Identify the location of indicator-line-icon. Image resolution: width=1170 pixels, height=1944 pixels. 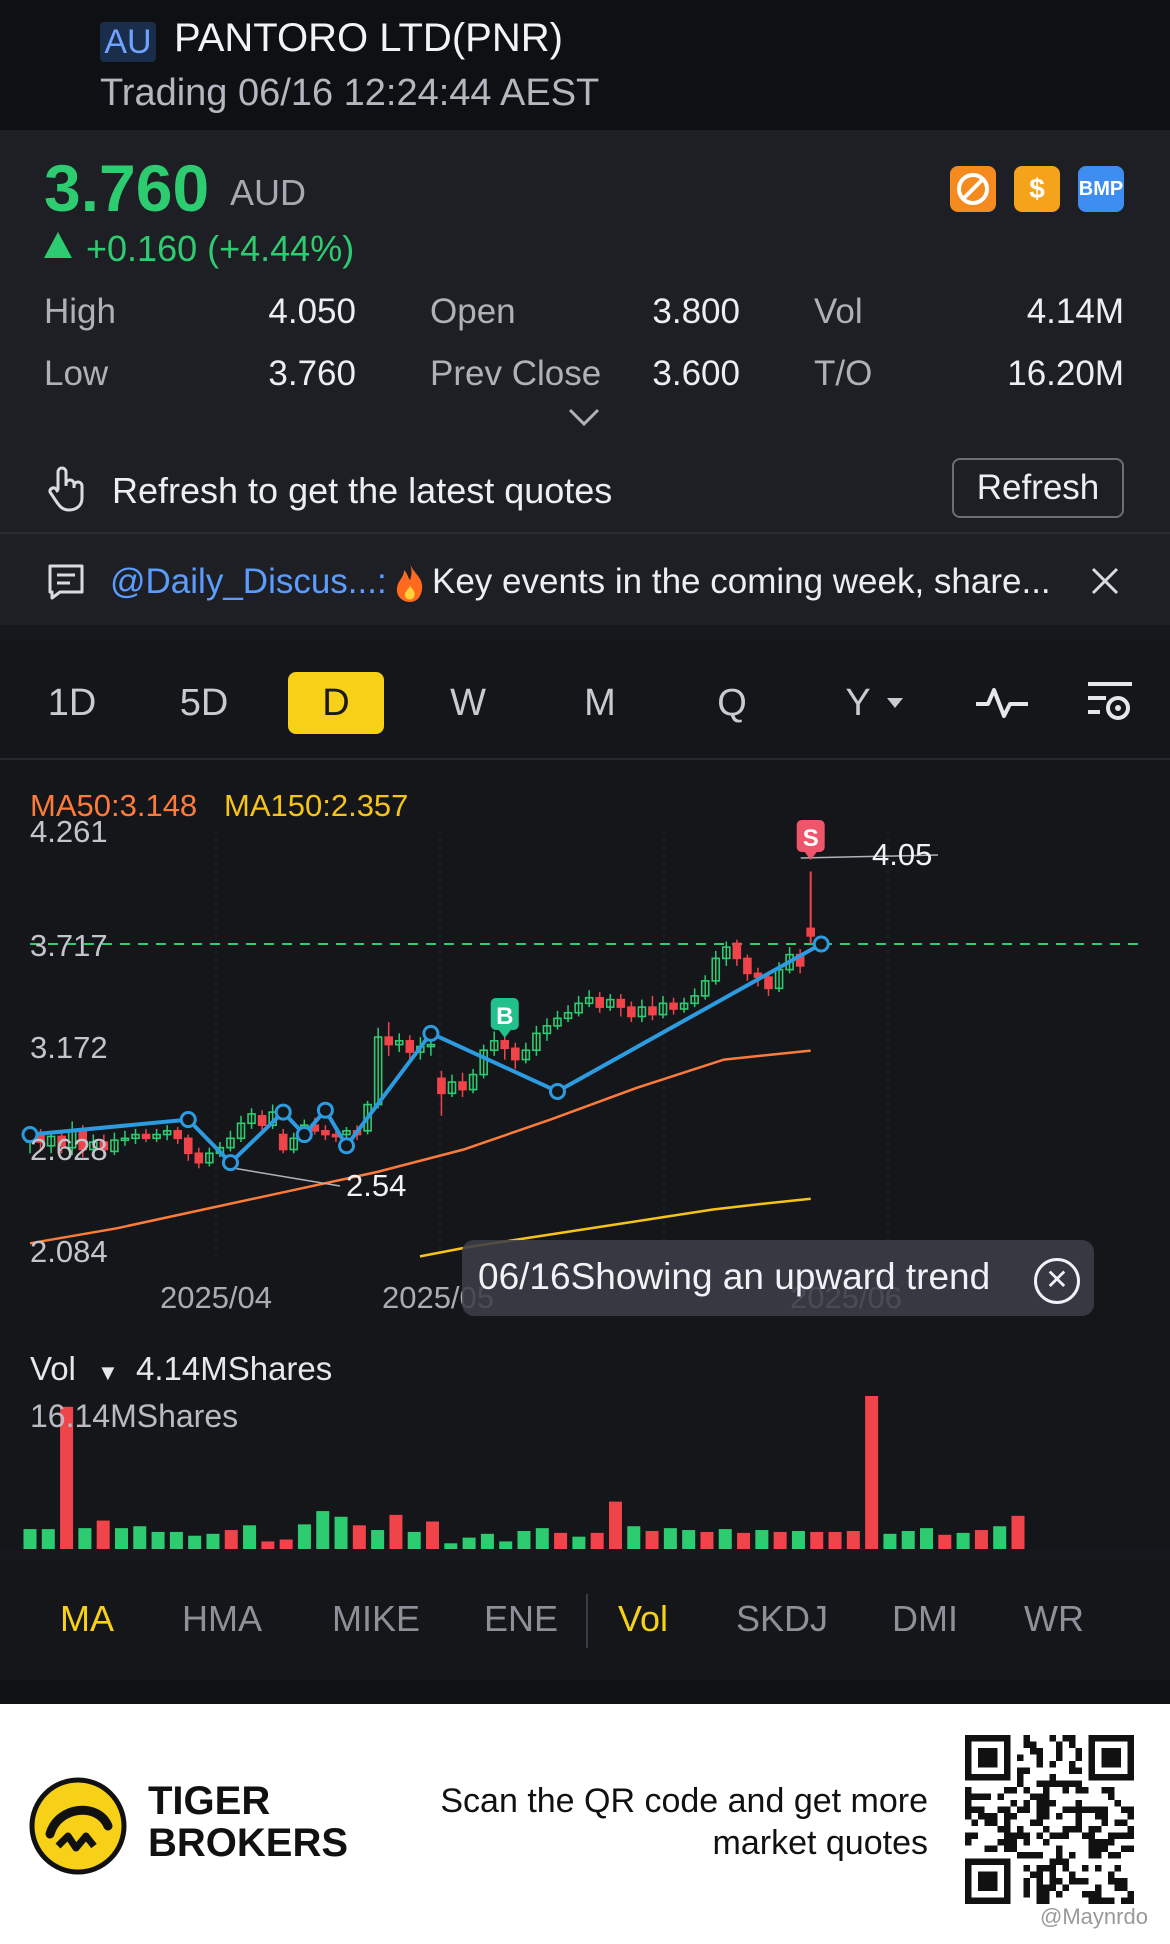
(1002, 704).